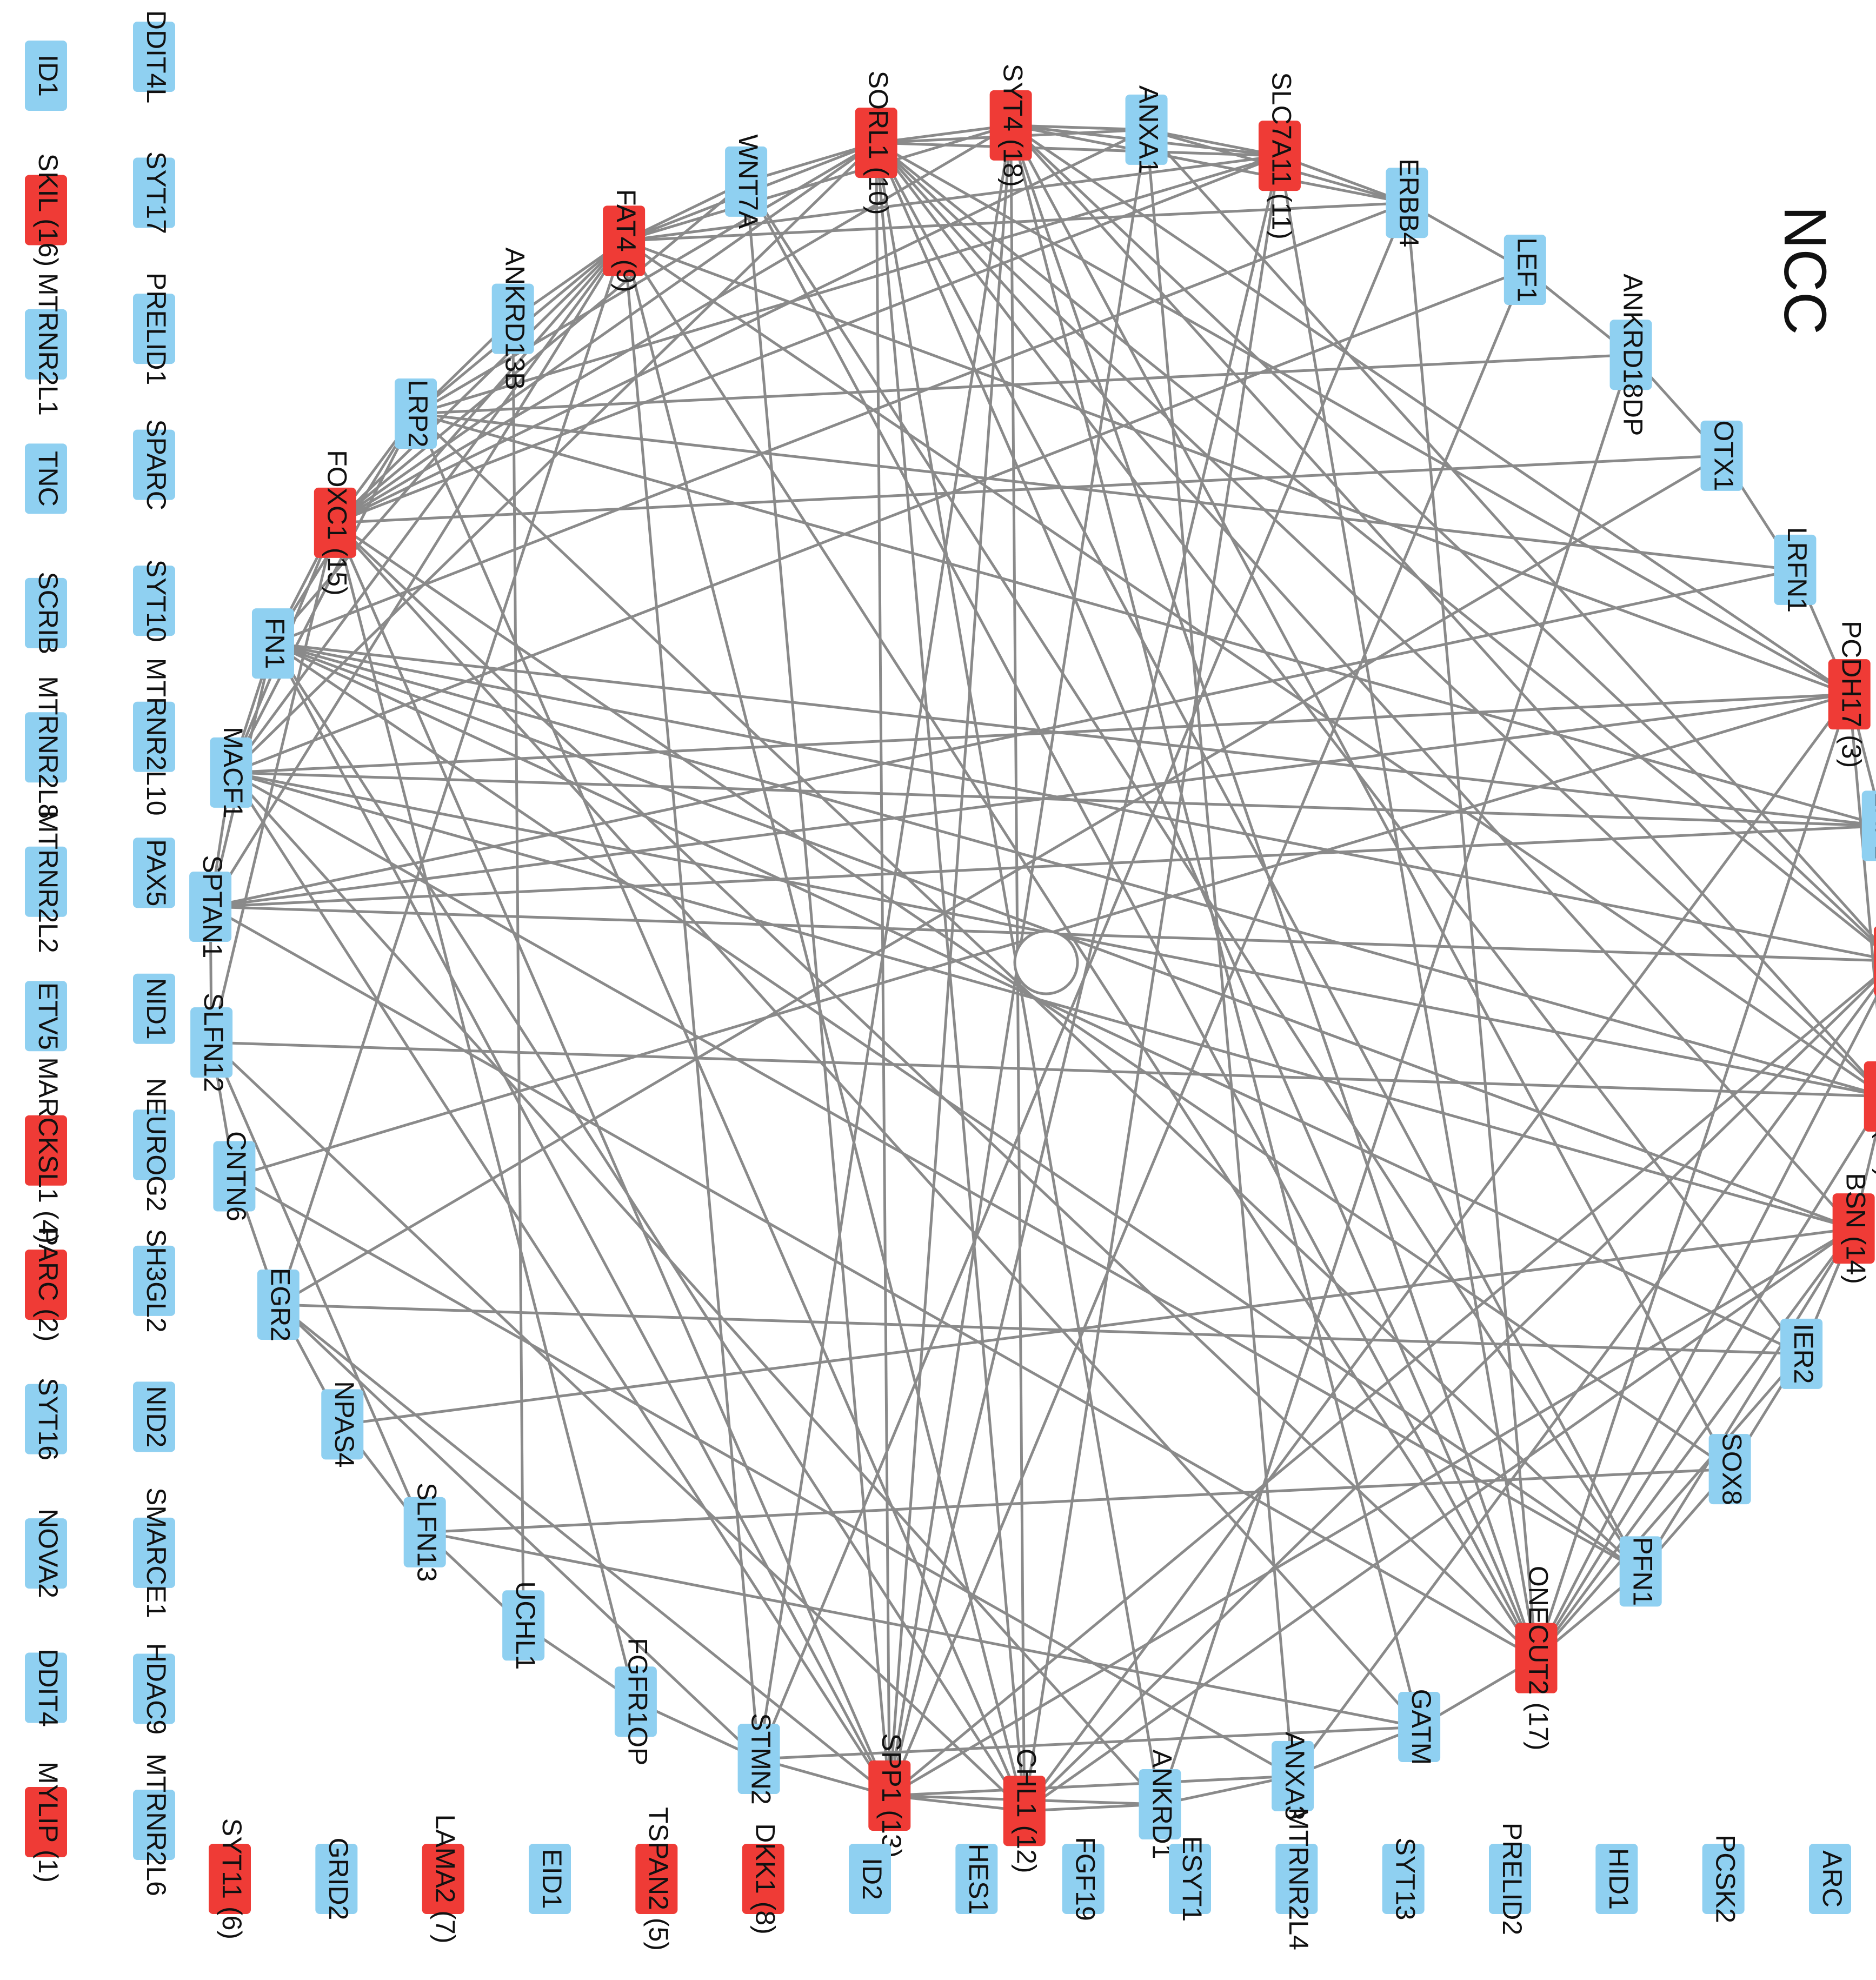  I want to click on isolated-node-scrib: SCRIB, so click(46, 613).